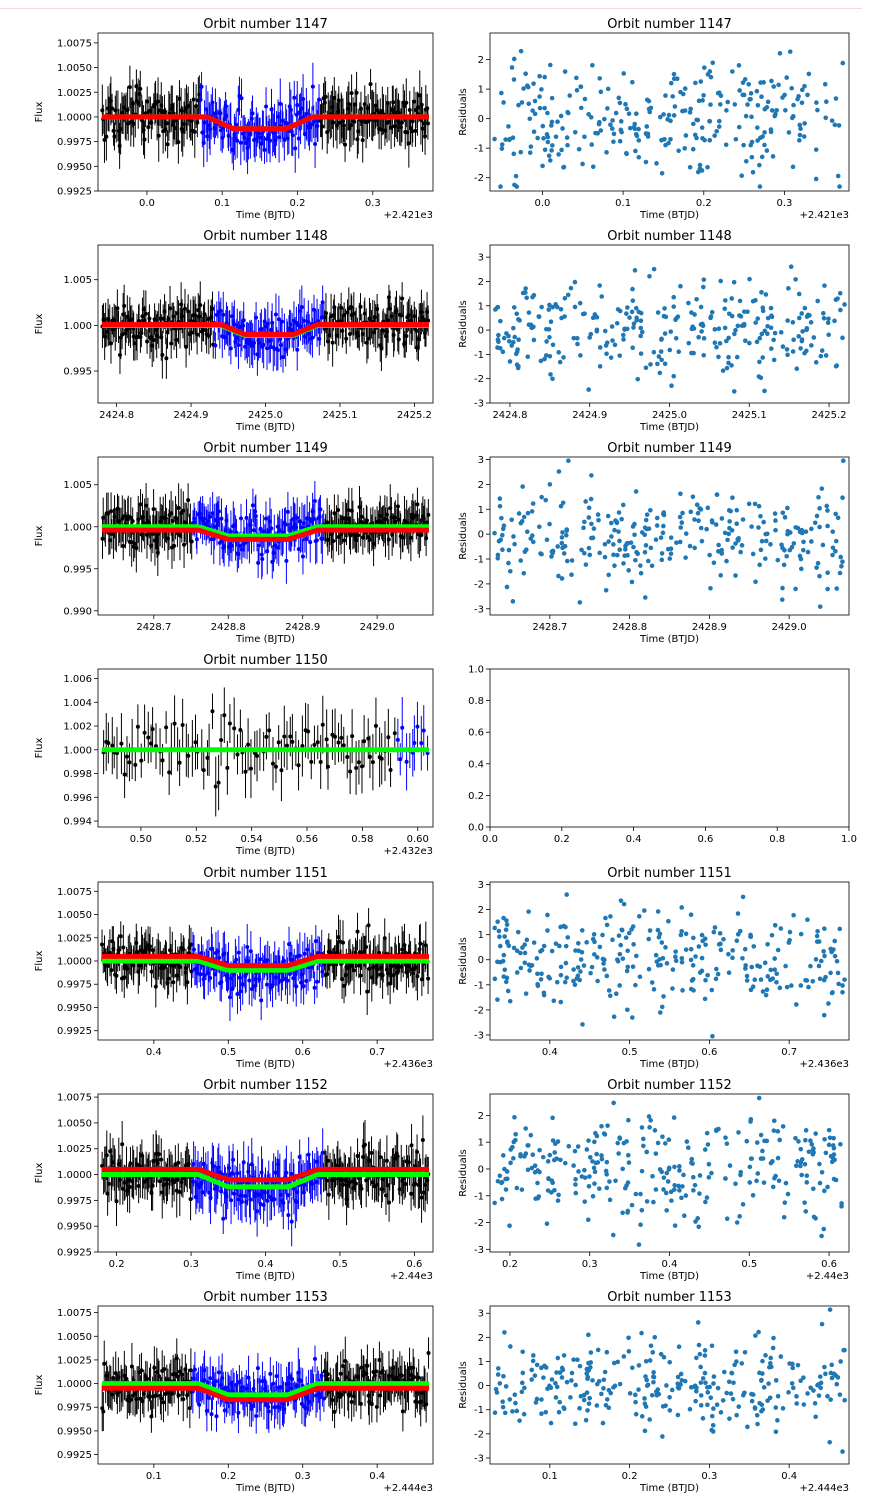 The width and height of the screenshot is (874, 1499). I want to click on x-axis-label: Time (BTJD), so click(669, 639).